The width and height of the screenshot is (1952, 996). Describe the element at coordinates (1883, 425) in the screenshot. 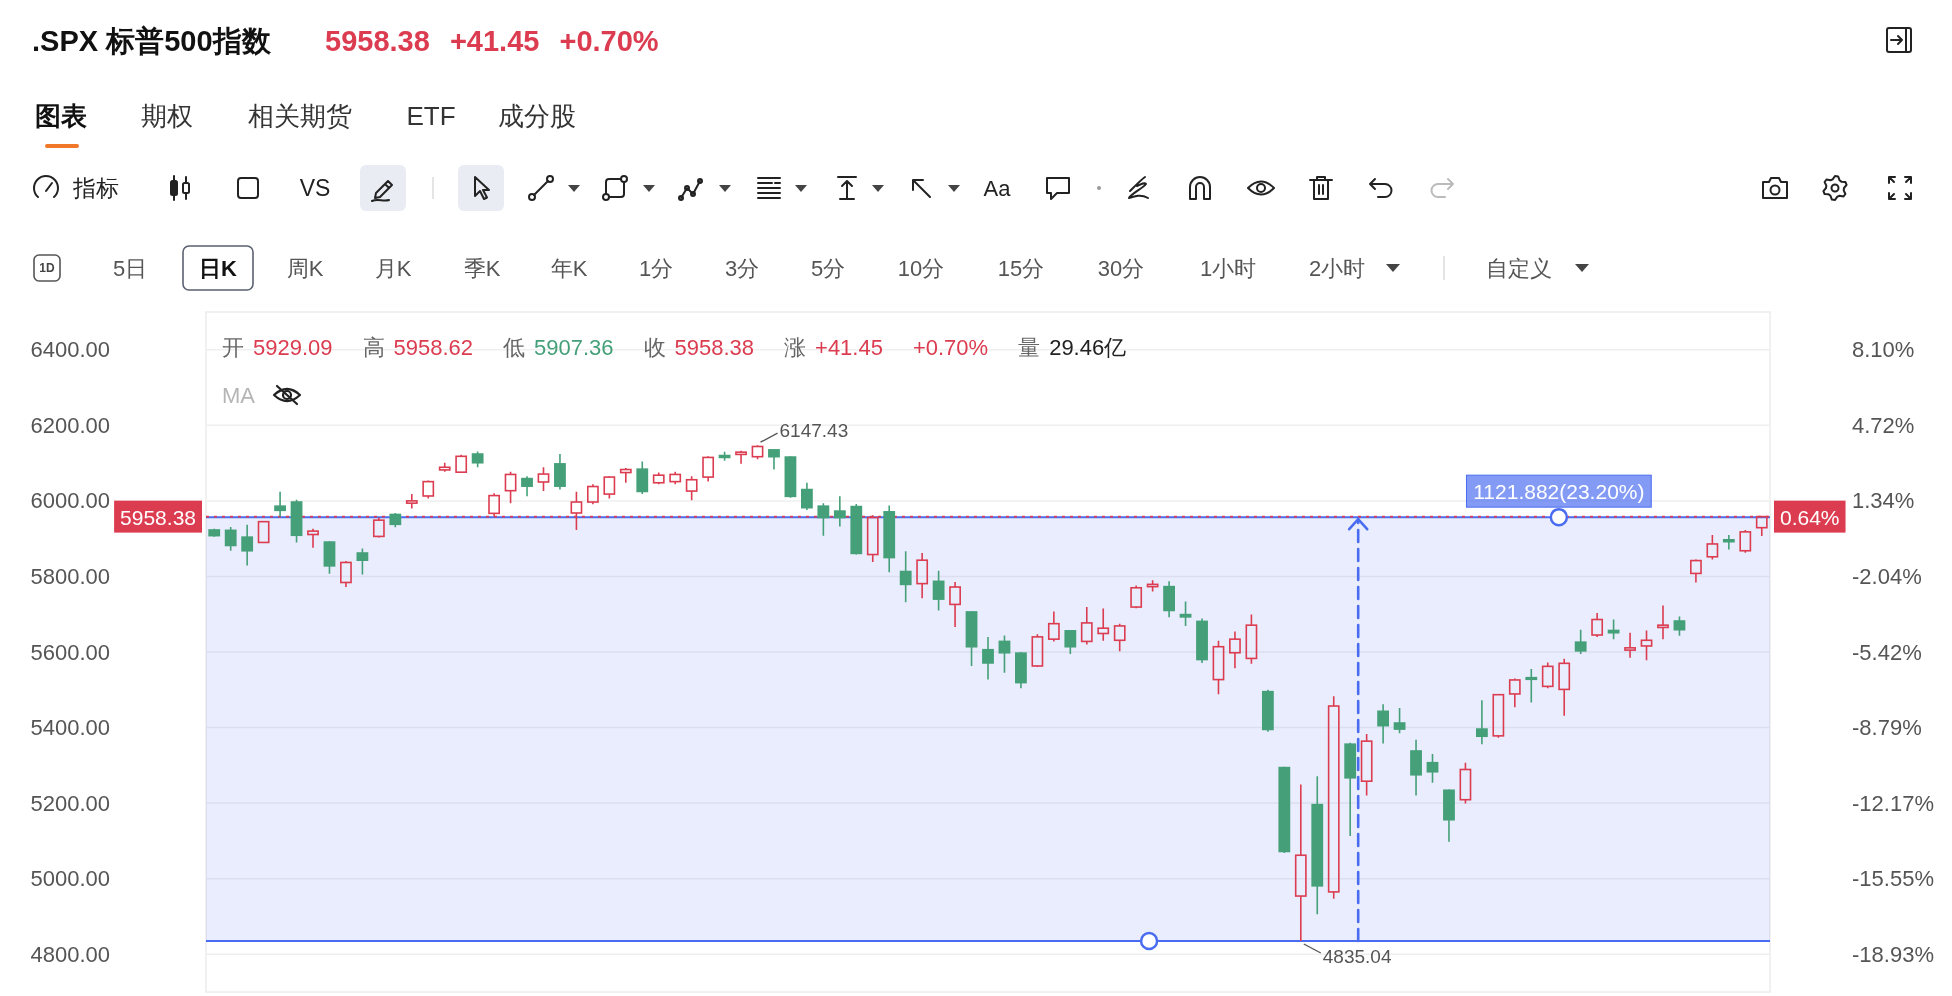

I see `y2-tick-label: 4.72%` at that location.